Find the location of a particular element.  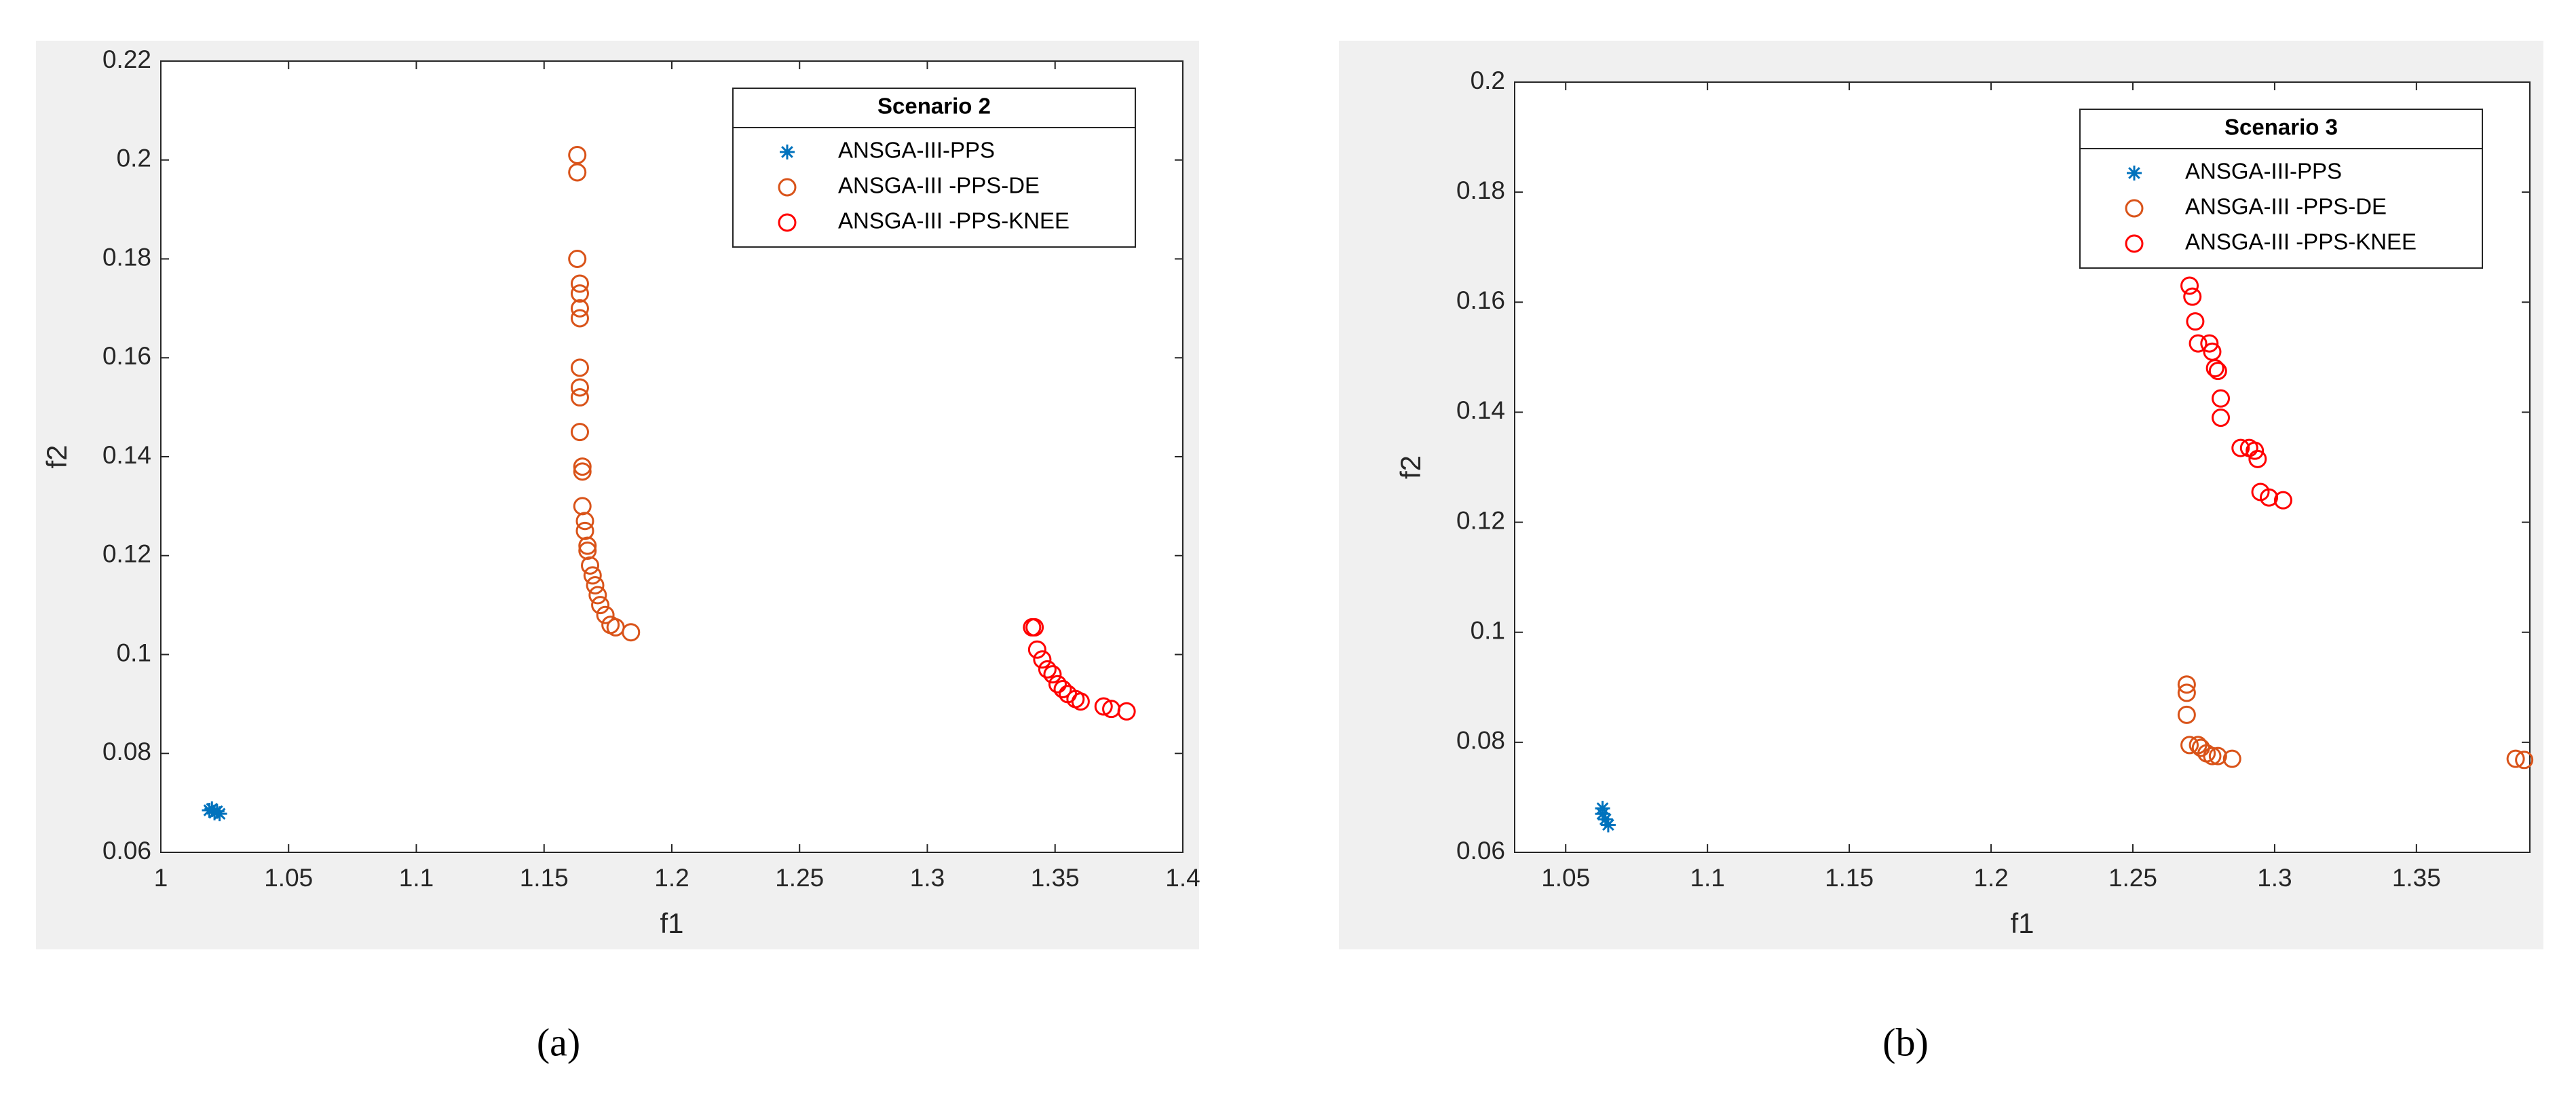

y-tick-label: 0.22 is located at coordinates (126, 59).